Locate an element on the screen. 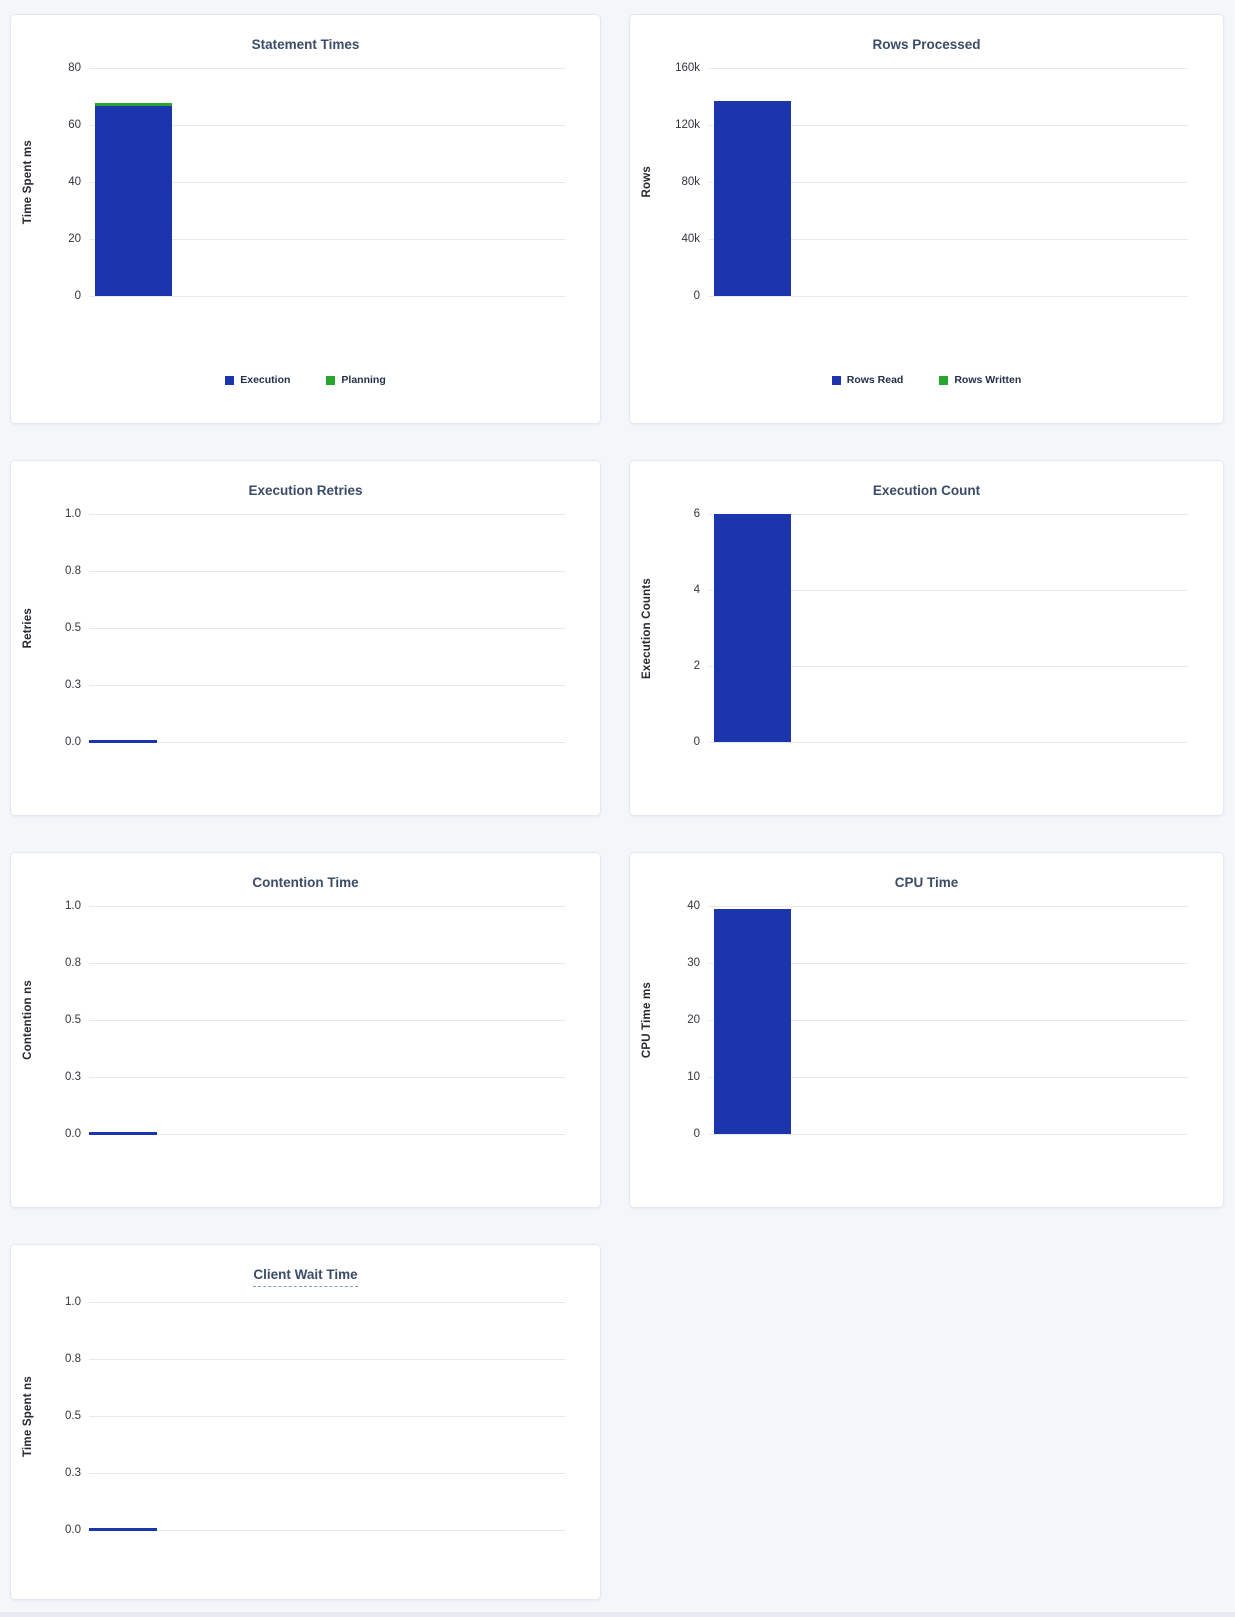 The image size is (1235, 1617). y-tick-label: 60 is located at coordinates (74, 125).